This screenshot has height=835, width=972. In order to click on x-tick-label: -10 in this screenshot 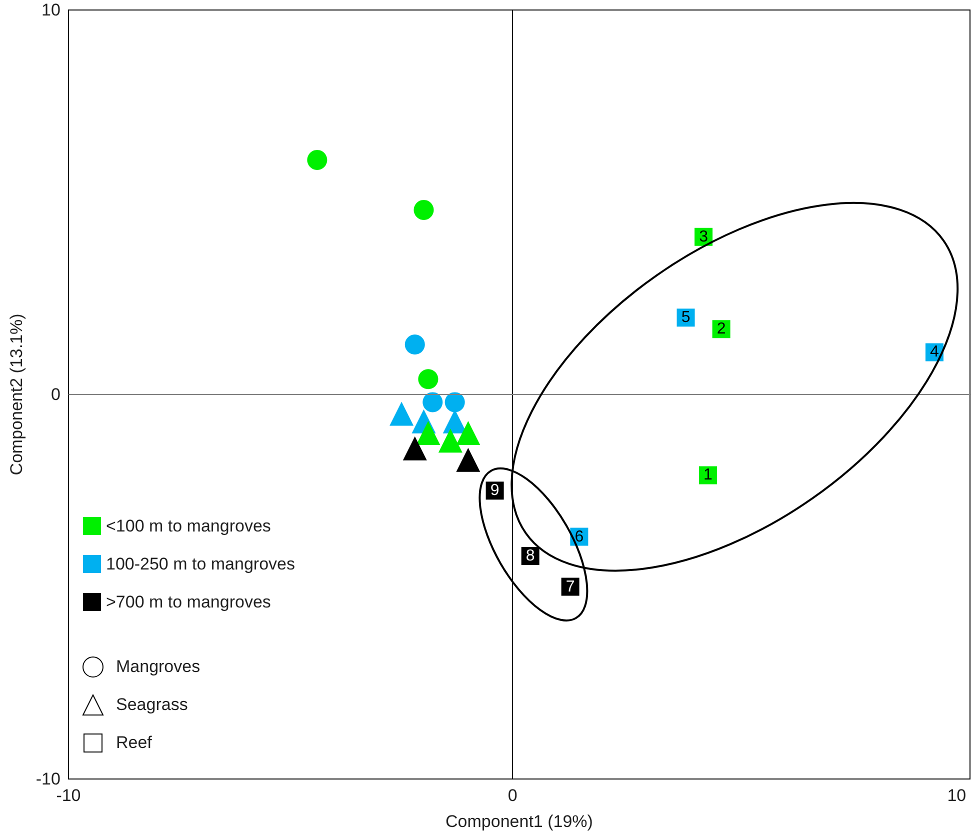, I will do `click(68, 795)`.